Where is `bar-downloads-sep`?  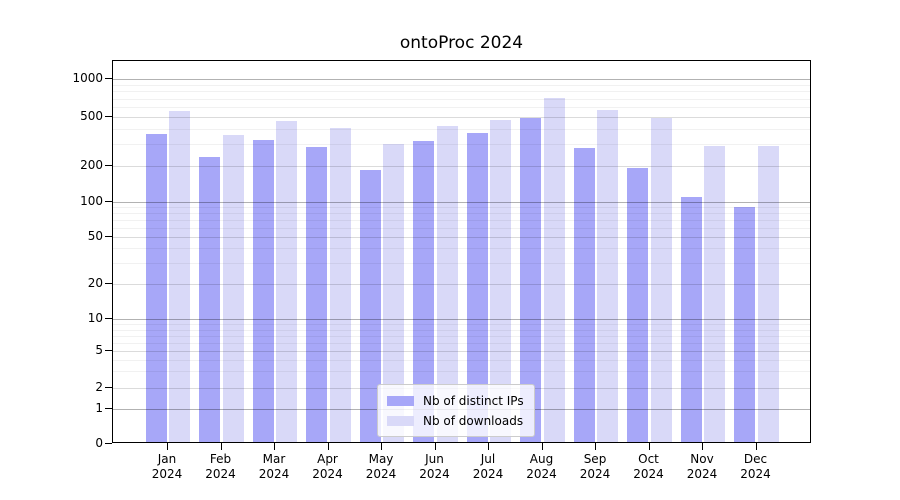
bar-downloads-sep is located at coordinates (608, 276).